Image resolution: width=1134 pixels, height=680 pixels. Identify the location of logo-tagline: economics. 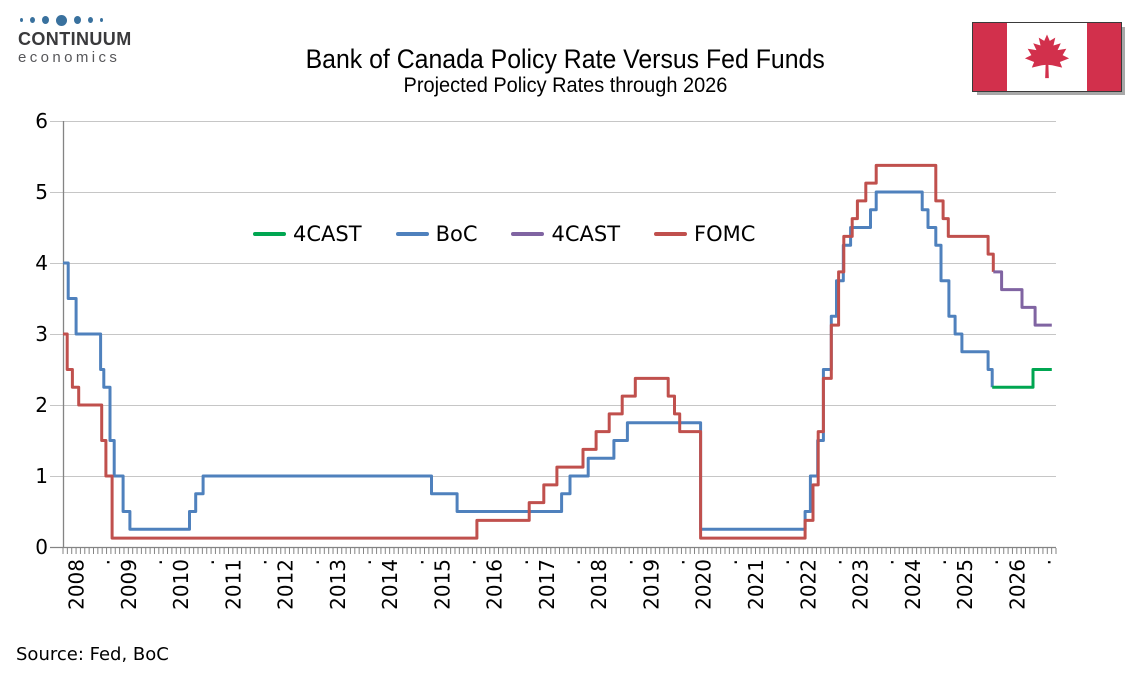
(69, 57).